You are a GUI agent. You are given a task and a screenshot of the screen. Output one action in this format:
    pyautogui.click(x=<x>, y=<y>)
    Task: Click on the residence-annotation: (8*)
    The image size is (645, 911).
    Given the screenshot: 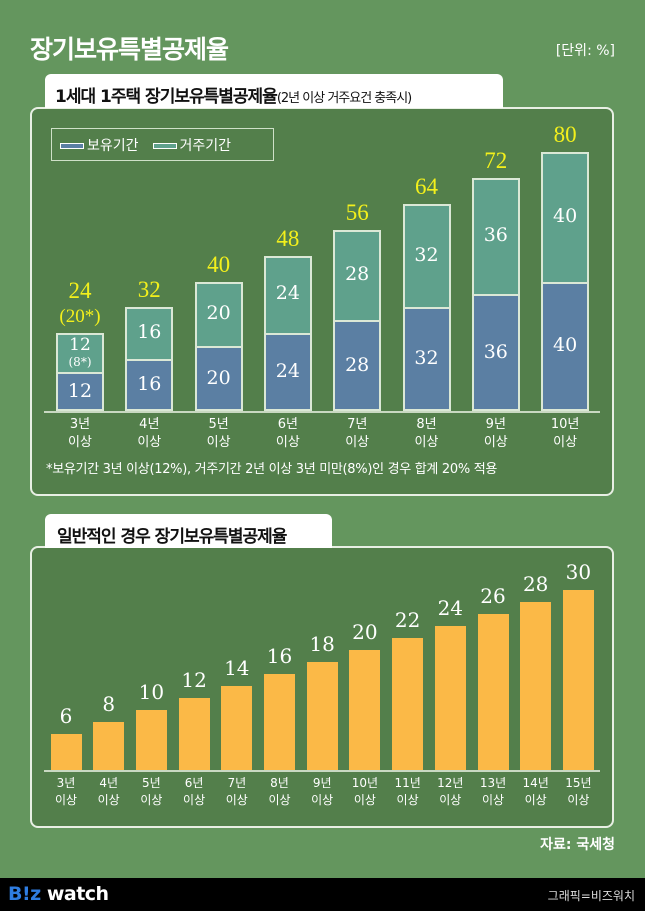 What is the action you would take?
    pyautogui.click(x=80, y=362)
    